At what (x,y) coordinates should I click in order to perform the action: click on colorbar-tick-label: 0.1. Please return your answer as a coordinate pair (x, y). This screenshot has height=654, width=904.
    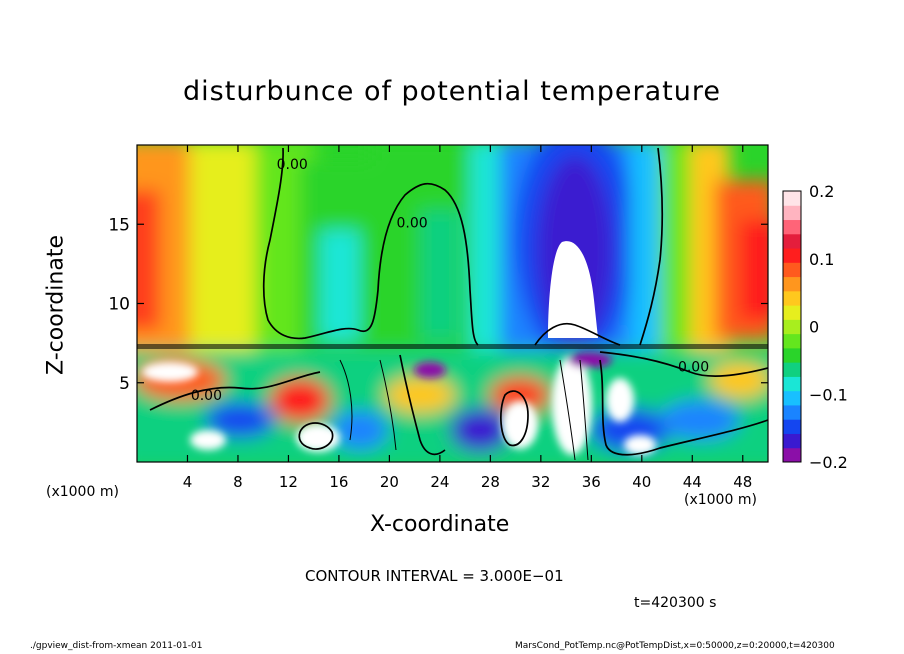
    Looking at the image, I should click on (821, 259).